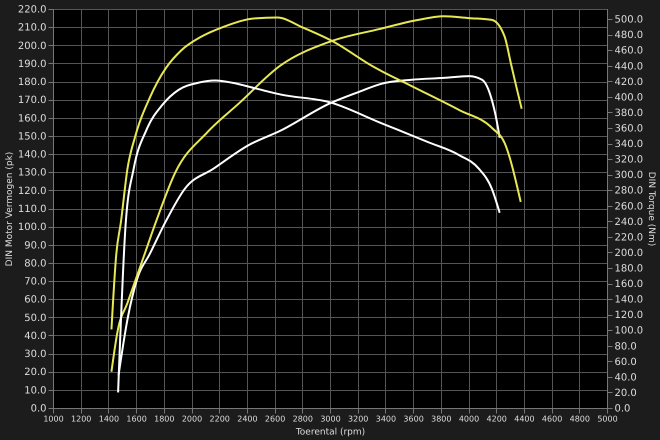 The height and width of the screenshot is (440, 660). What do you see at coordinates (629, 222) in the screenshot?
I see `y2-tick-label: 240.0` at bounding box center [629, 222].